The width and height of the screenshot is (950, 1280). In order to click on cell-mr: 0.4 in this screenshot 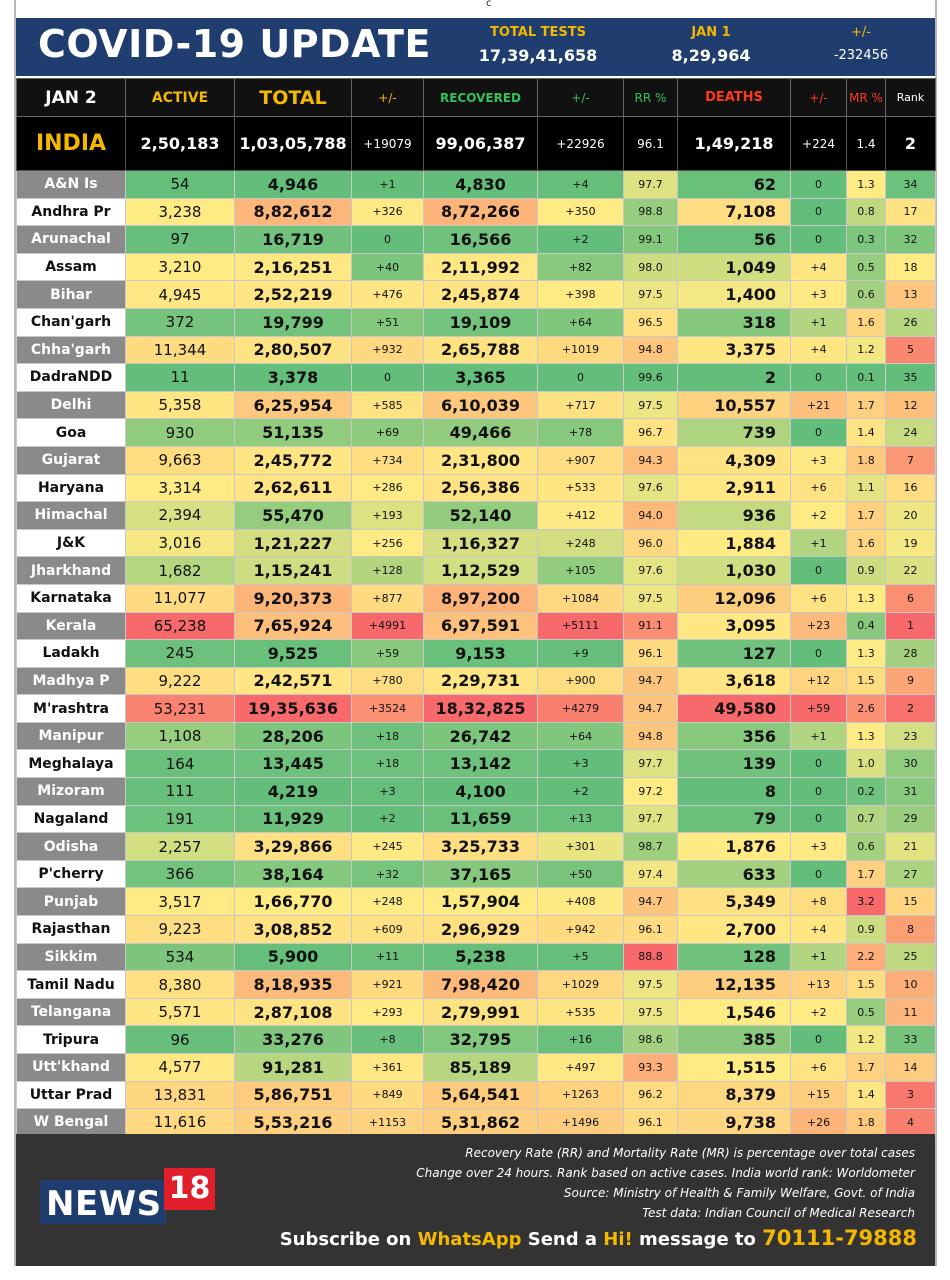, I will do `click(866, 626)`.